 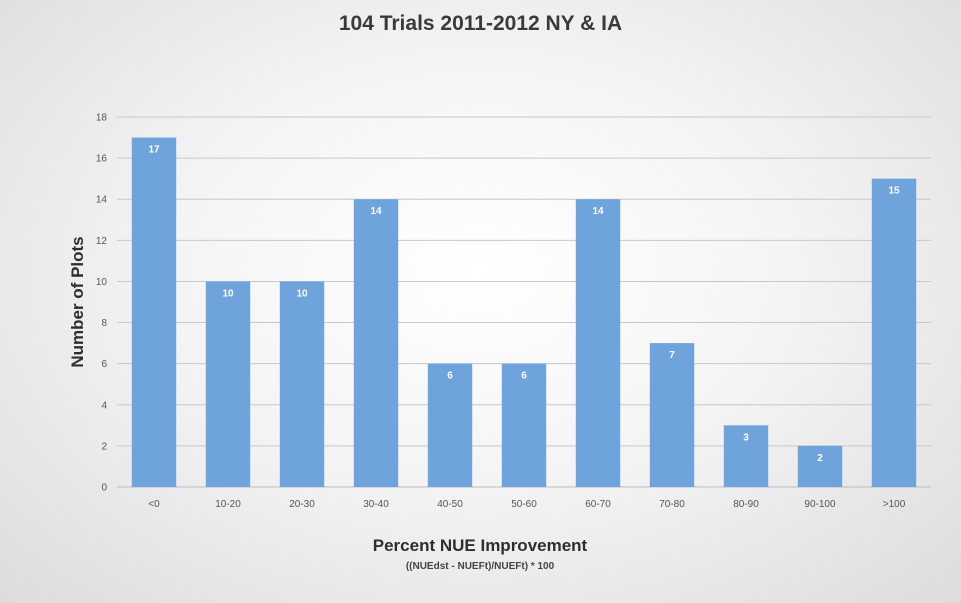 I want to click on y-tick-label: 8, so click(x=104, y=323).